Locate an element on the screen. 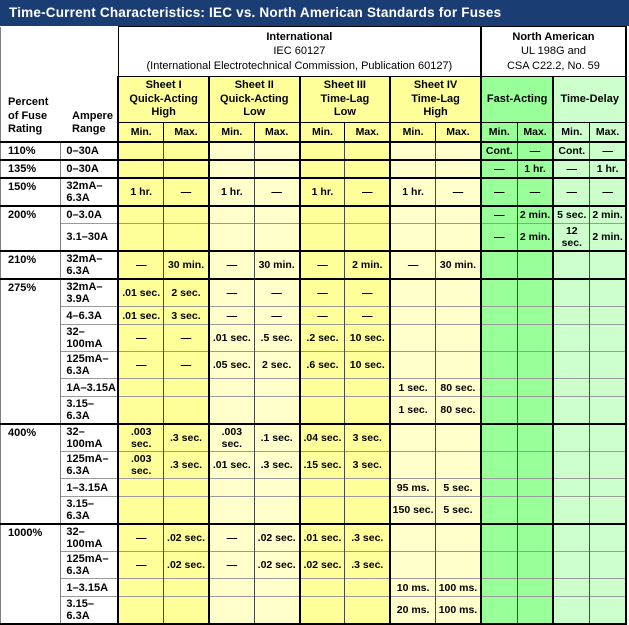 Image resolution: width=629 pixels, height=625 pixels. value-cell: Cont. is located at coordinates (571, 150).